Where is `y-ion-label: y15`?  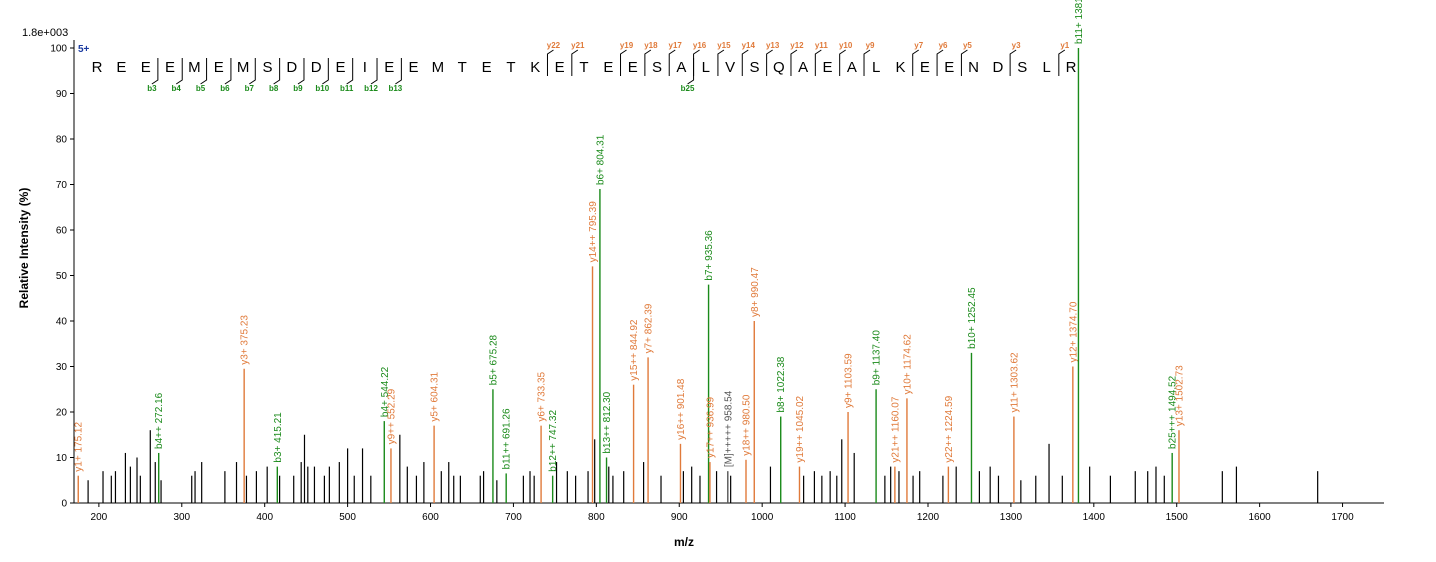
y-ion-label: y15 is located at coordinates (724, 45).